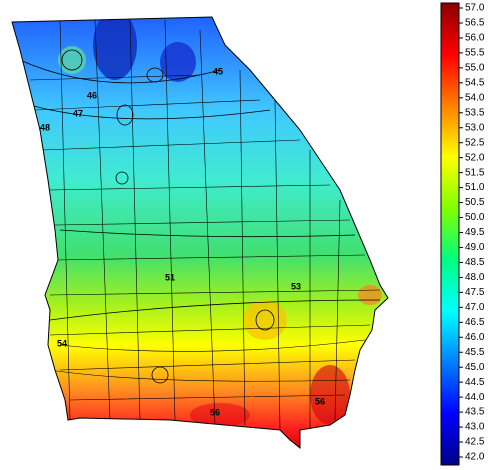  I want to click on colorbar-tick-label: 49.5, so click(475, 232).